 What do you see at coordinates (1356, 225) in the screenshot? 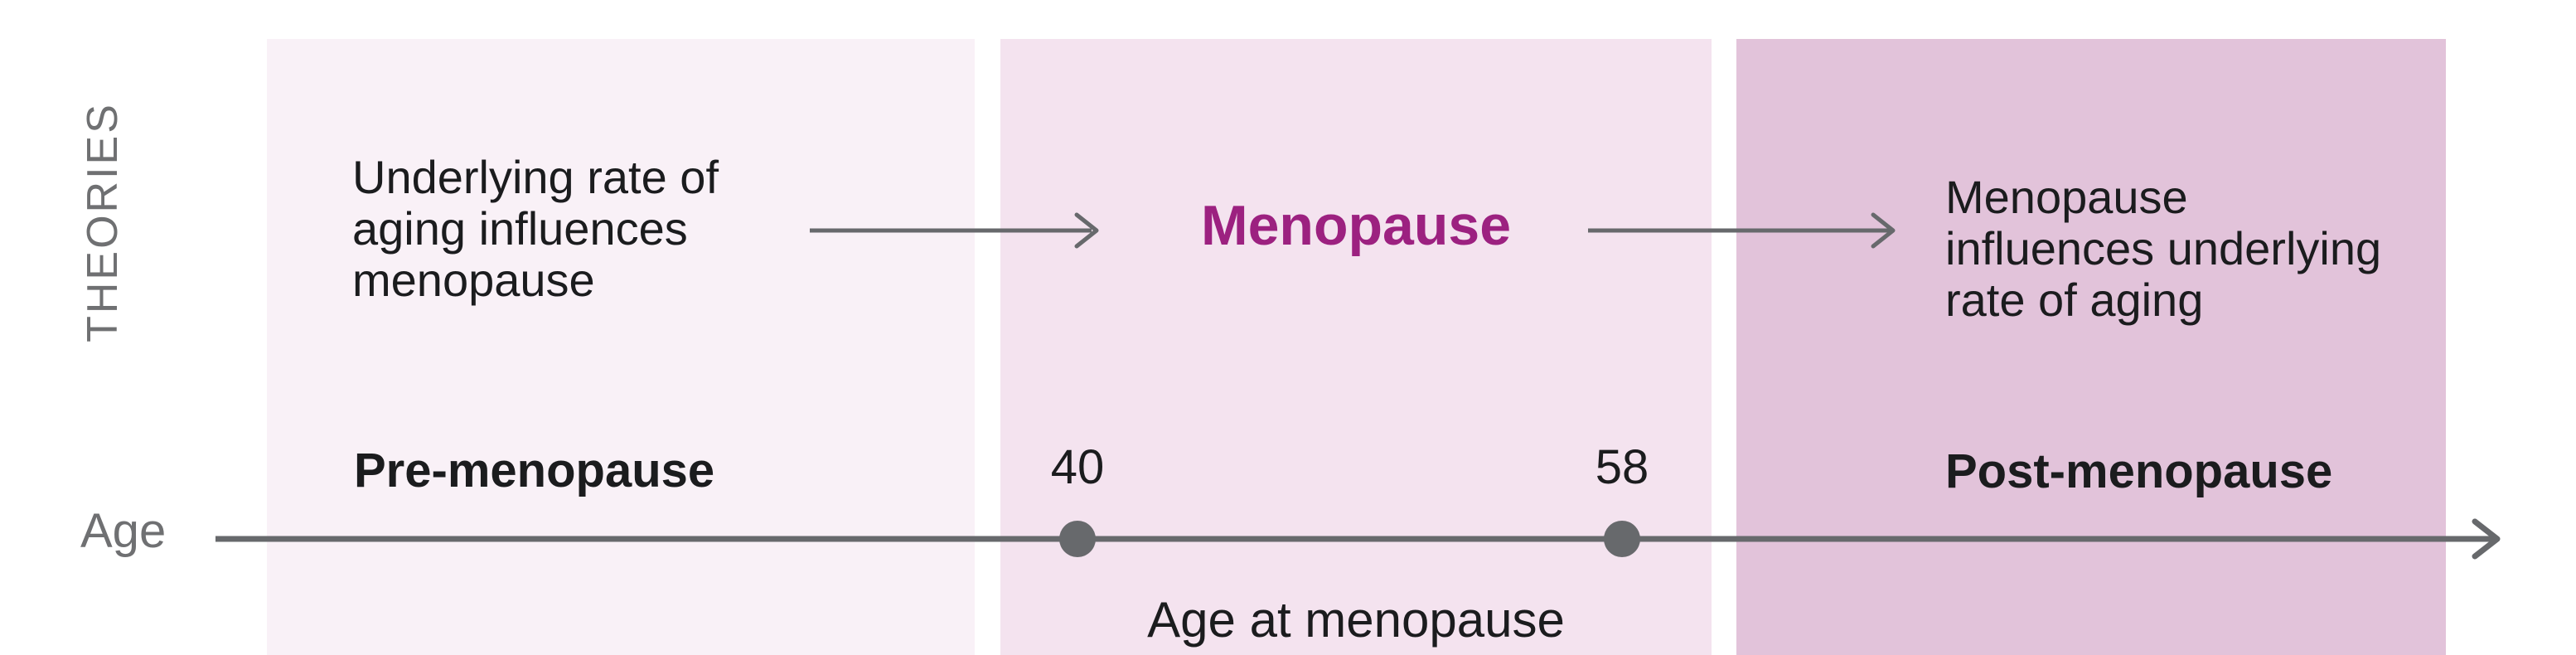
I see `menopause-title: Menopause` at bounding box center [1356, 225].